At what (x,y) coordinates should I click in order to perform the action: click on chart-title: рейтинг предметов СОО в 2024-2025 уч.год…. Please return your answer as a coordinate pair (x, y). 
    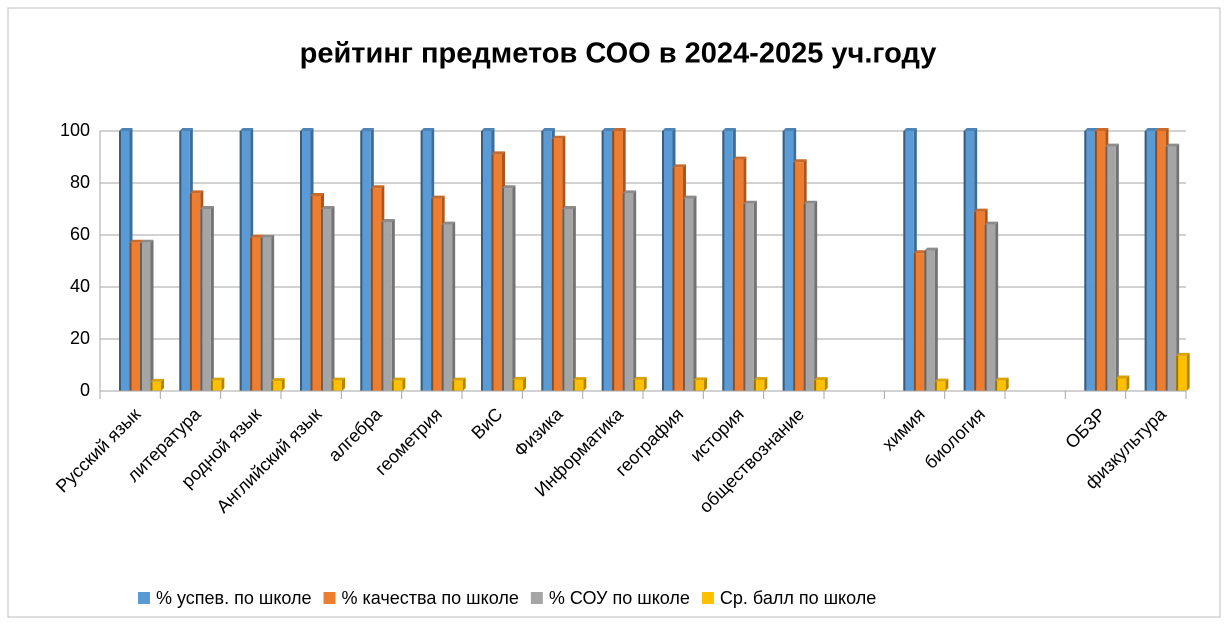
    Looking at the image, I should click on (618, 54).